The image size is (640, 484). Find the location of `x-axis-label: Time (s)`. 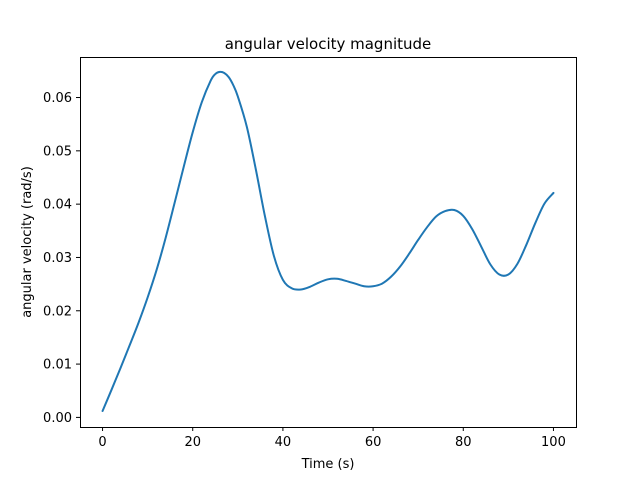

x-axis-label: Time (s) is located at coordinates (328, 464).